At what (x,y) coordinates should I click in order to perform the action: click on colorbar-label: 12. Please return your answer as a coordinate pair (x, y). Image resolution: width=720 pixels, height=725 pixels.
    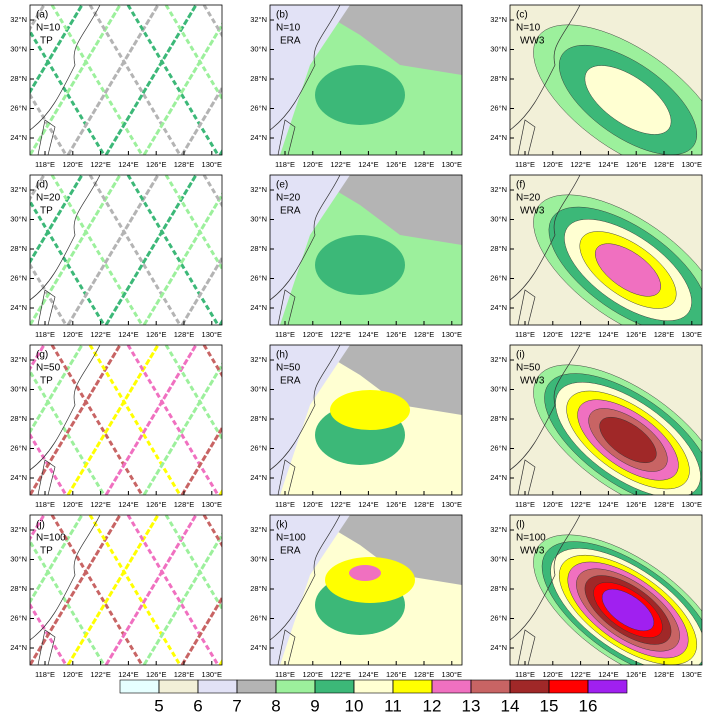
    Looking at the image, I should click on (432, 705).